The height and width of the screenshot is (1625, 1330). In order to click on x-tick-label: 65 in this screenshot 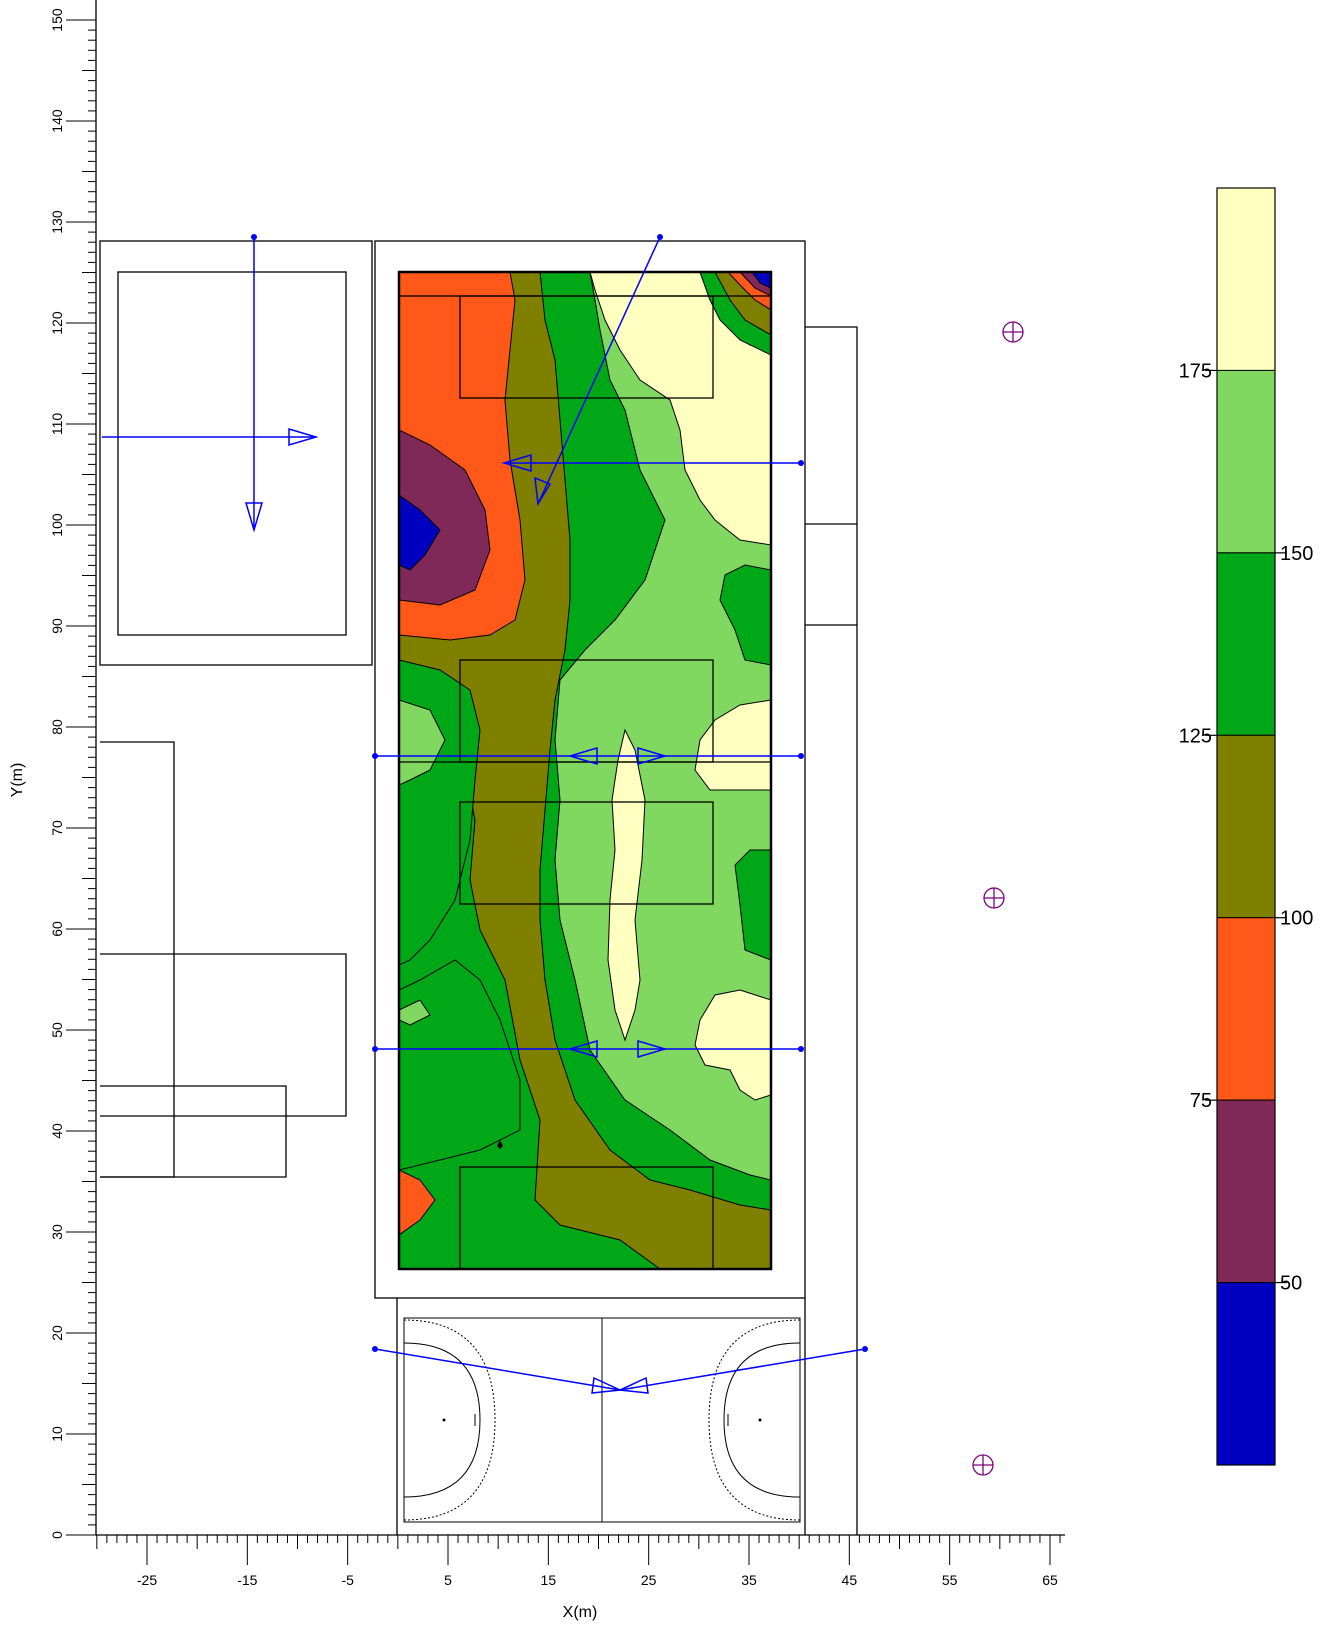, I will do `click(1050, 1580)`.